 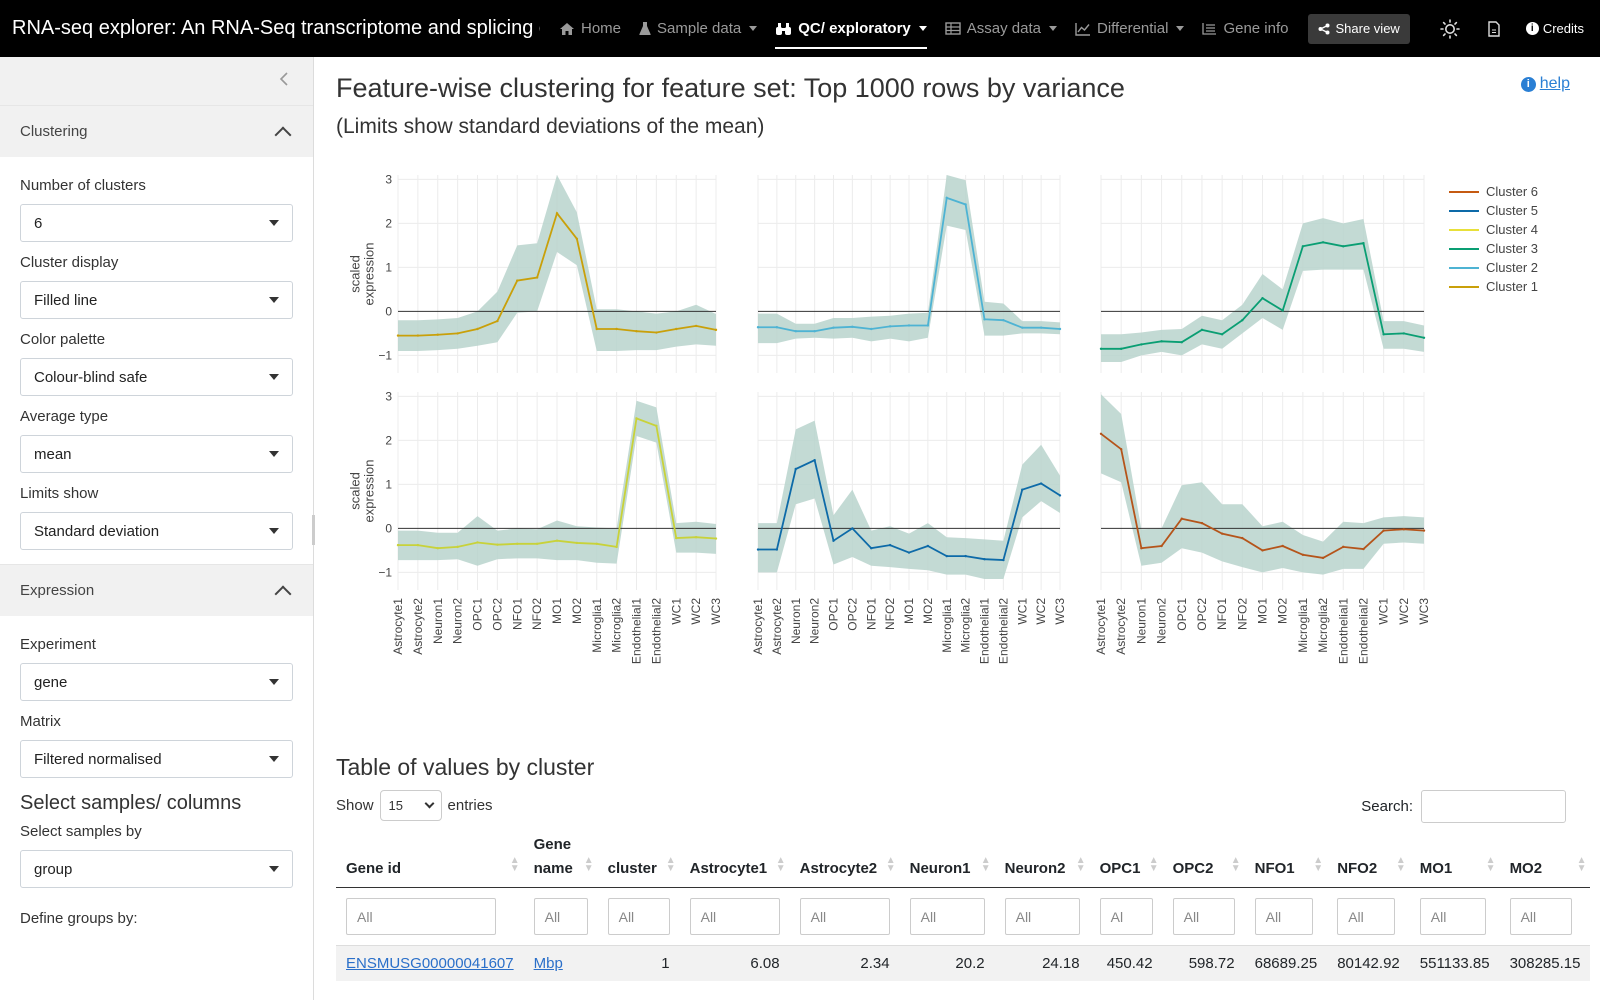 I want to click on column-header-gene-id: Gene id ▲ ▼, so click(x=430, y=857).